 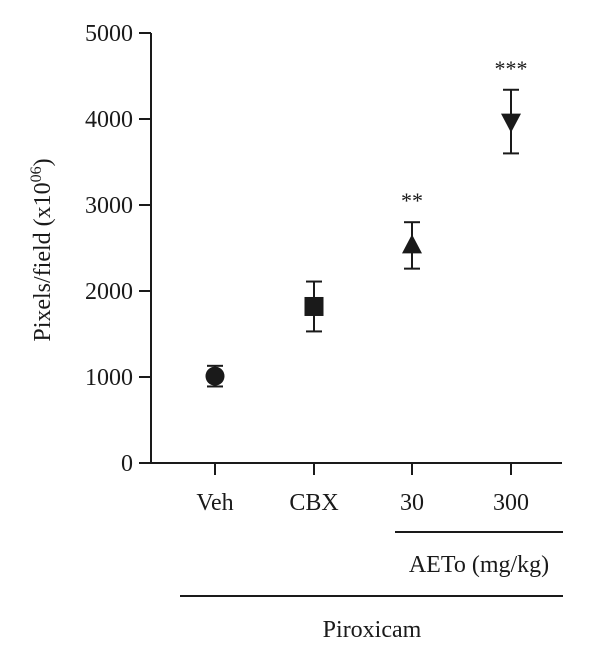 I want to click on dose-group-label: AETo (mg/kg), so click(x=479, y=565).